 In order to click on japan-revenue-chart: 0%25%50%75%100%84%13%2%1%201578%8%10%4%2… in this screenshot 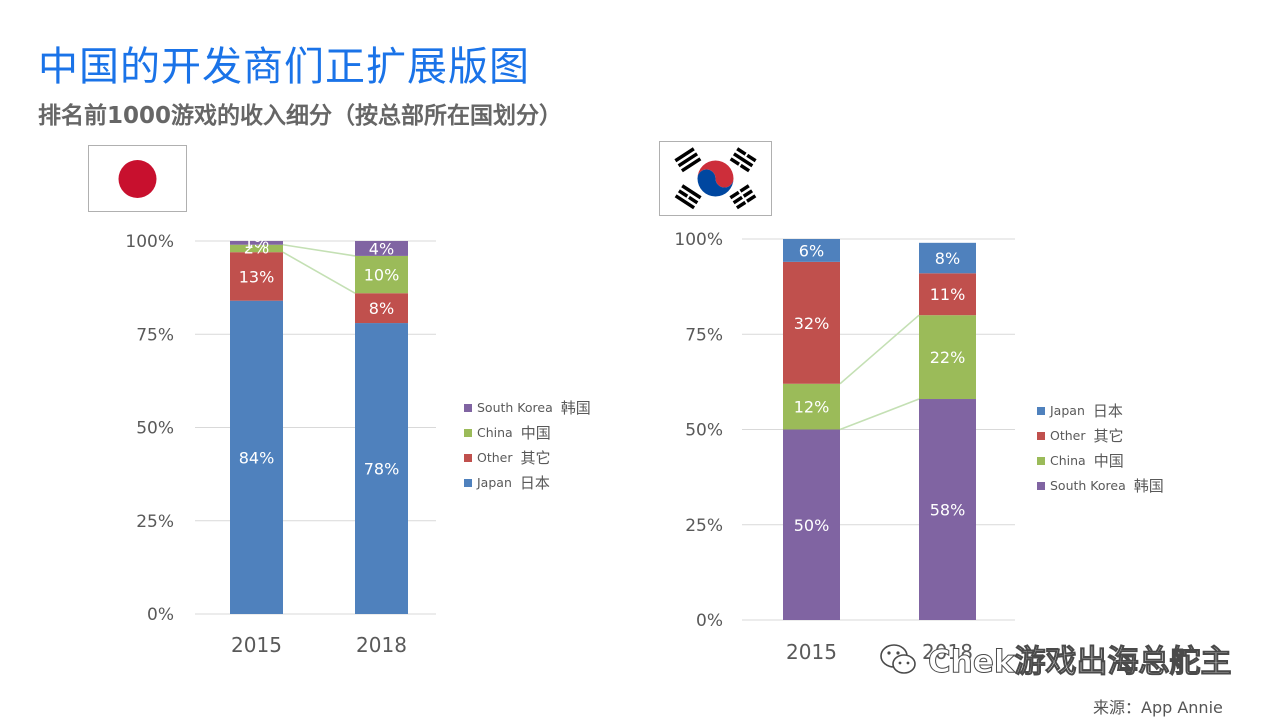, I will do `click(280, 444)`.